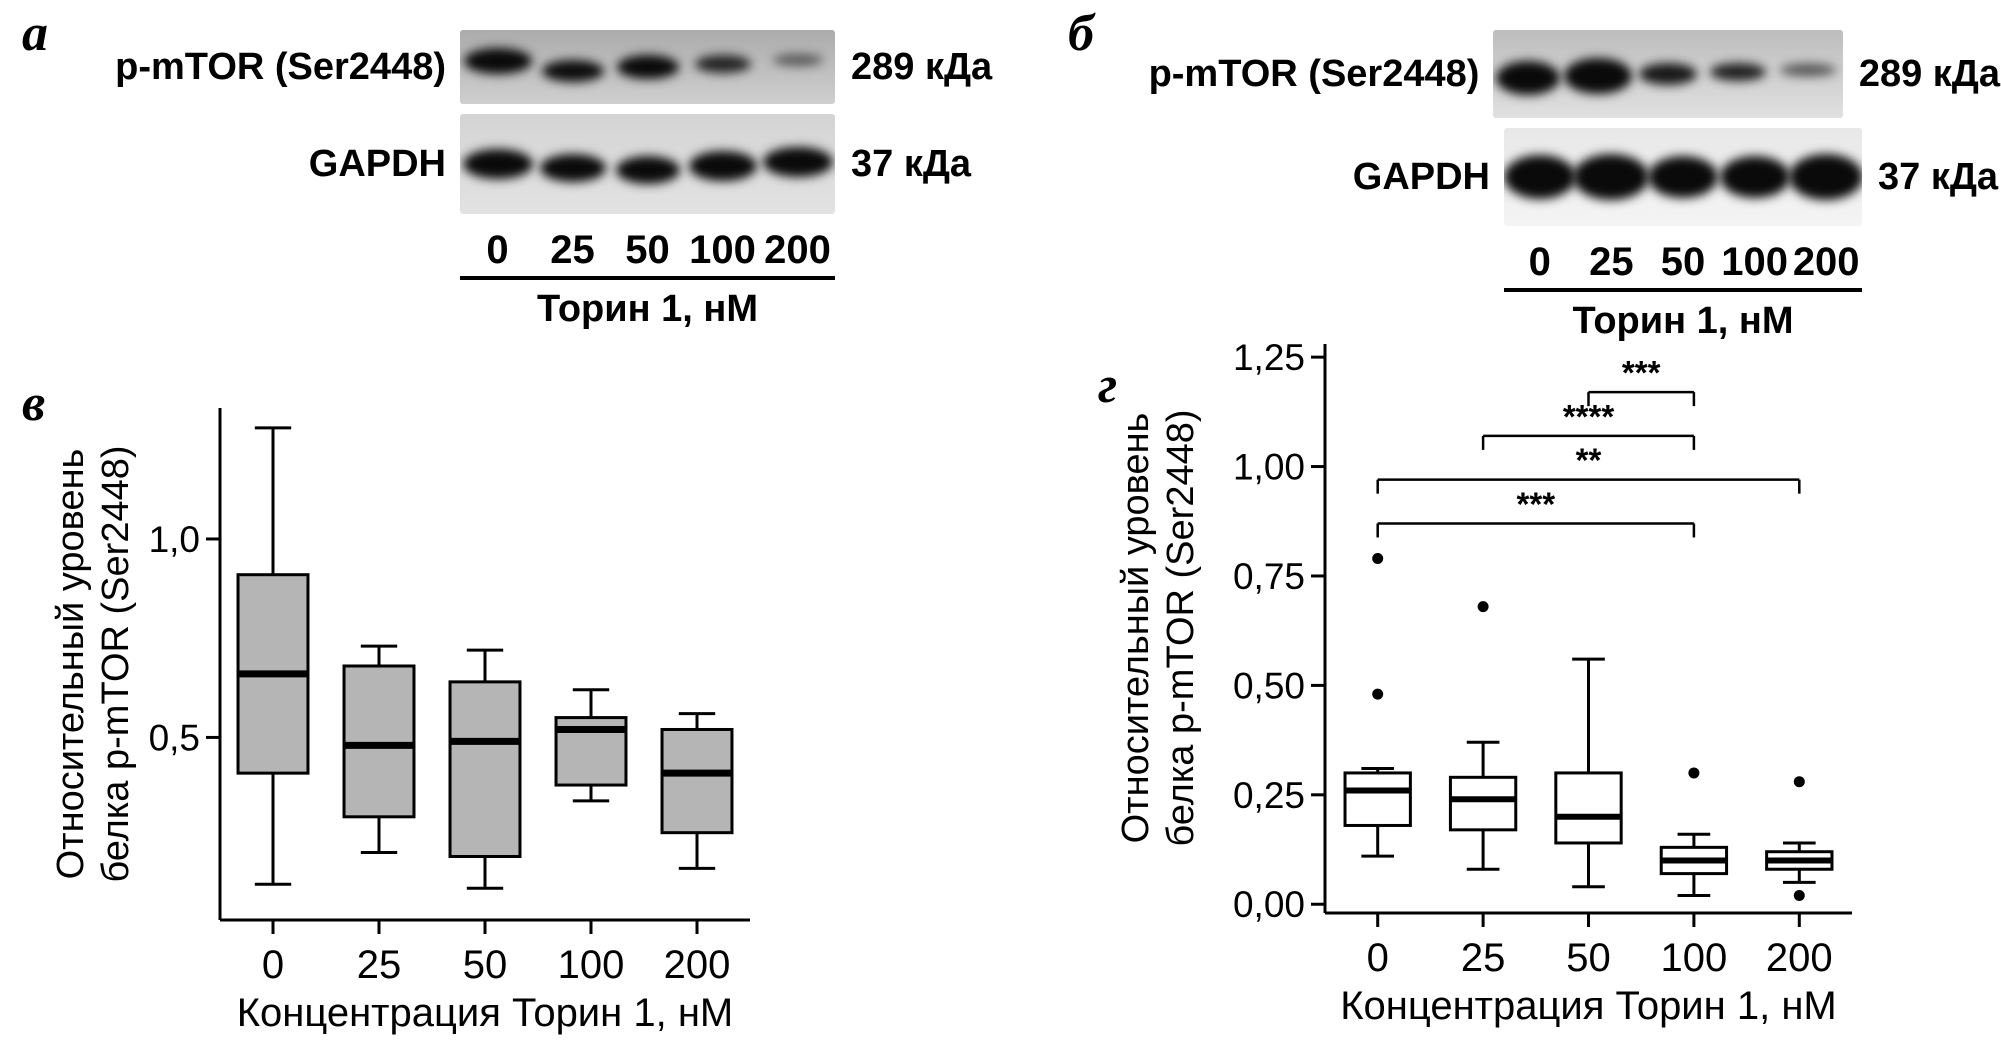  Describe the element at coordinates (174, 539) in the screenshot. I see `y-tick-label: 1,0` at that location.